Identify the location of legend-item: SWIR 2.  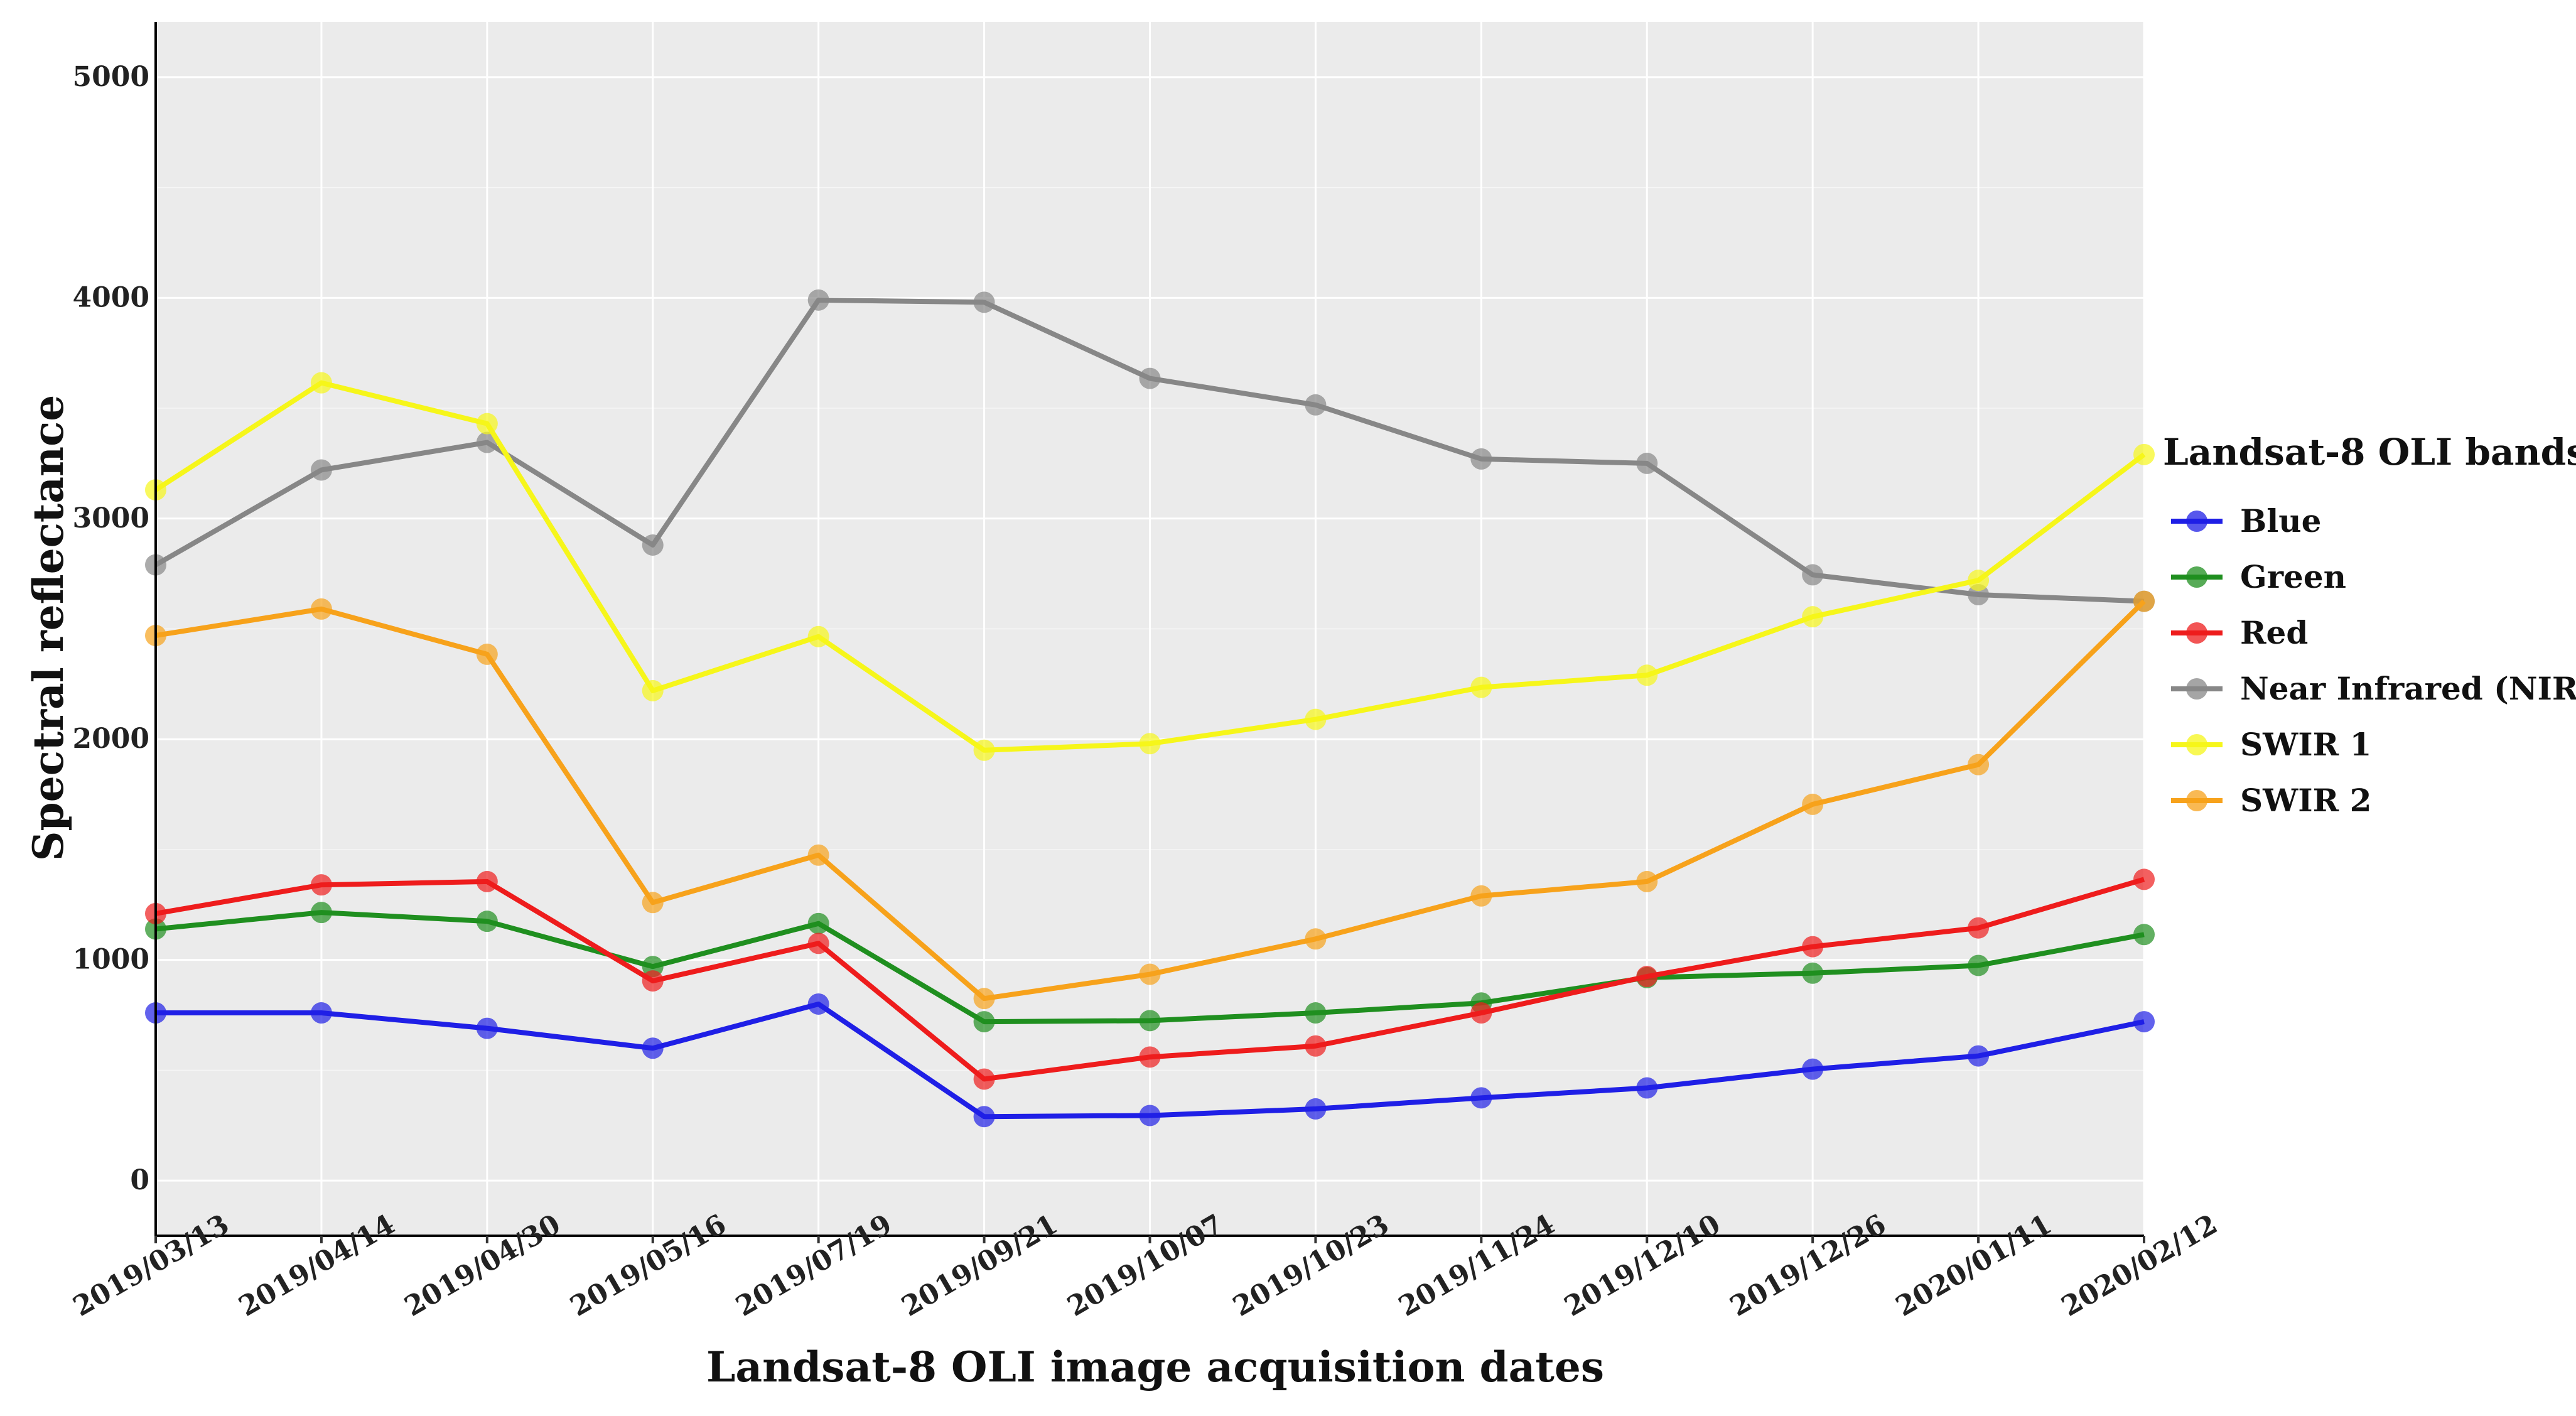
(2271, 800).